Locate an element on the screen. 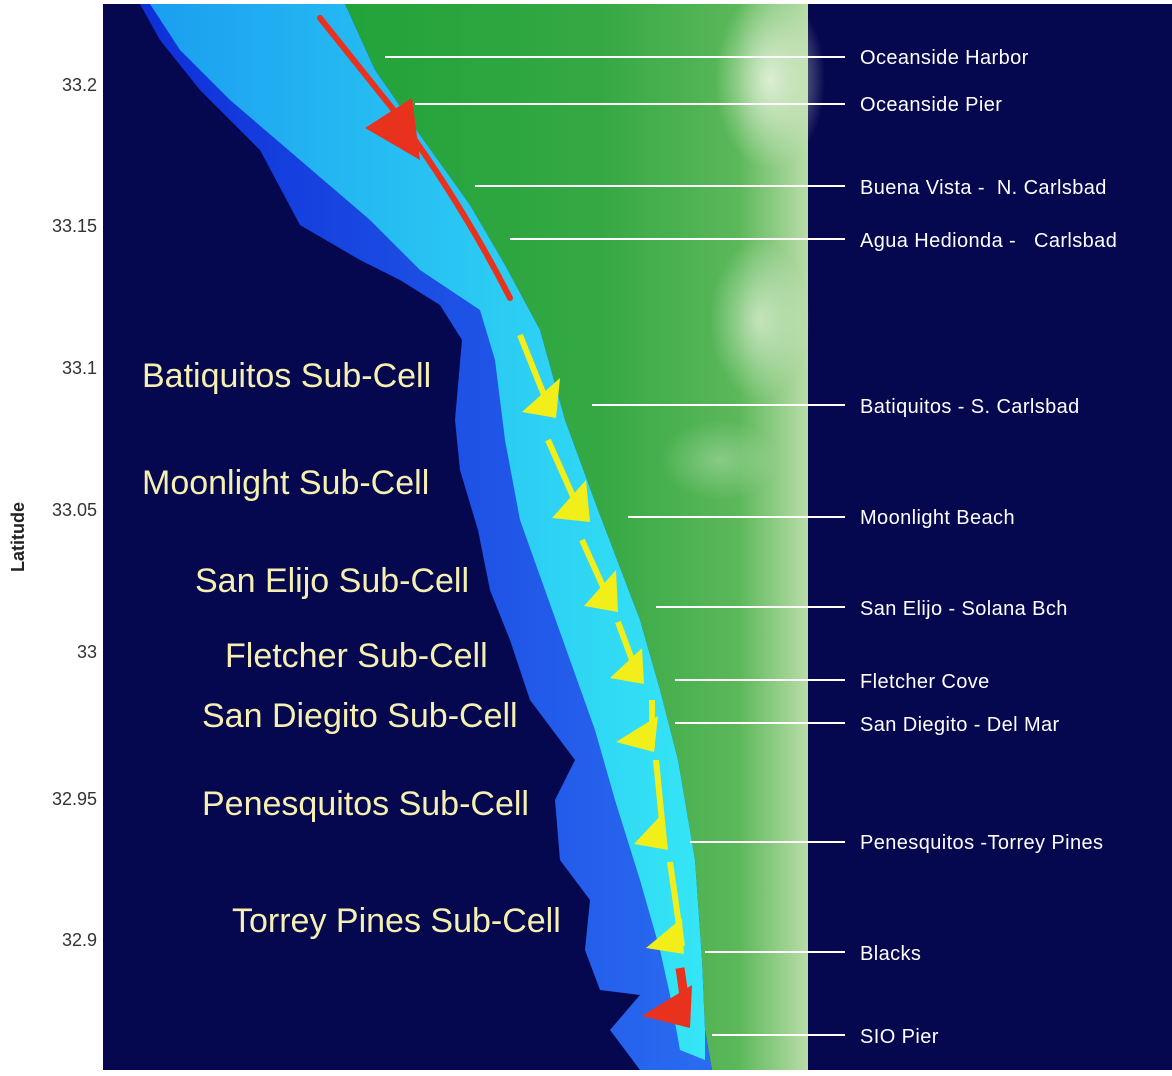  y-tick-label: 33.1 is located at coordinates (79, 368).